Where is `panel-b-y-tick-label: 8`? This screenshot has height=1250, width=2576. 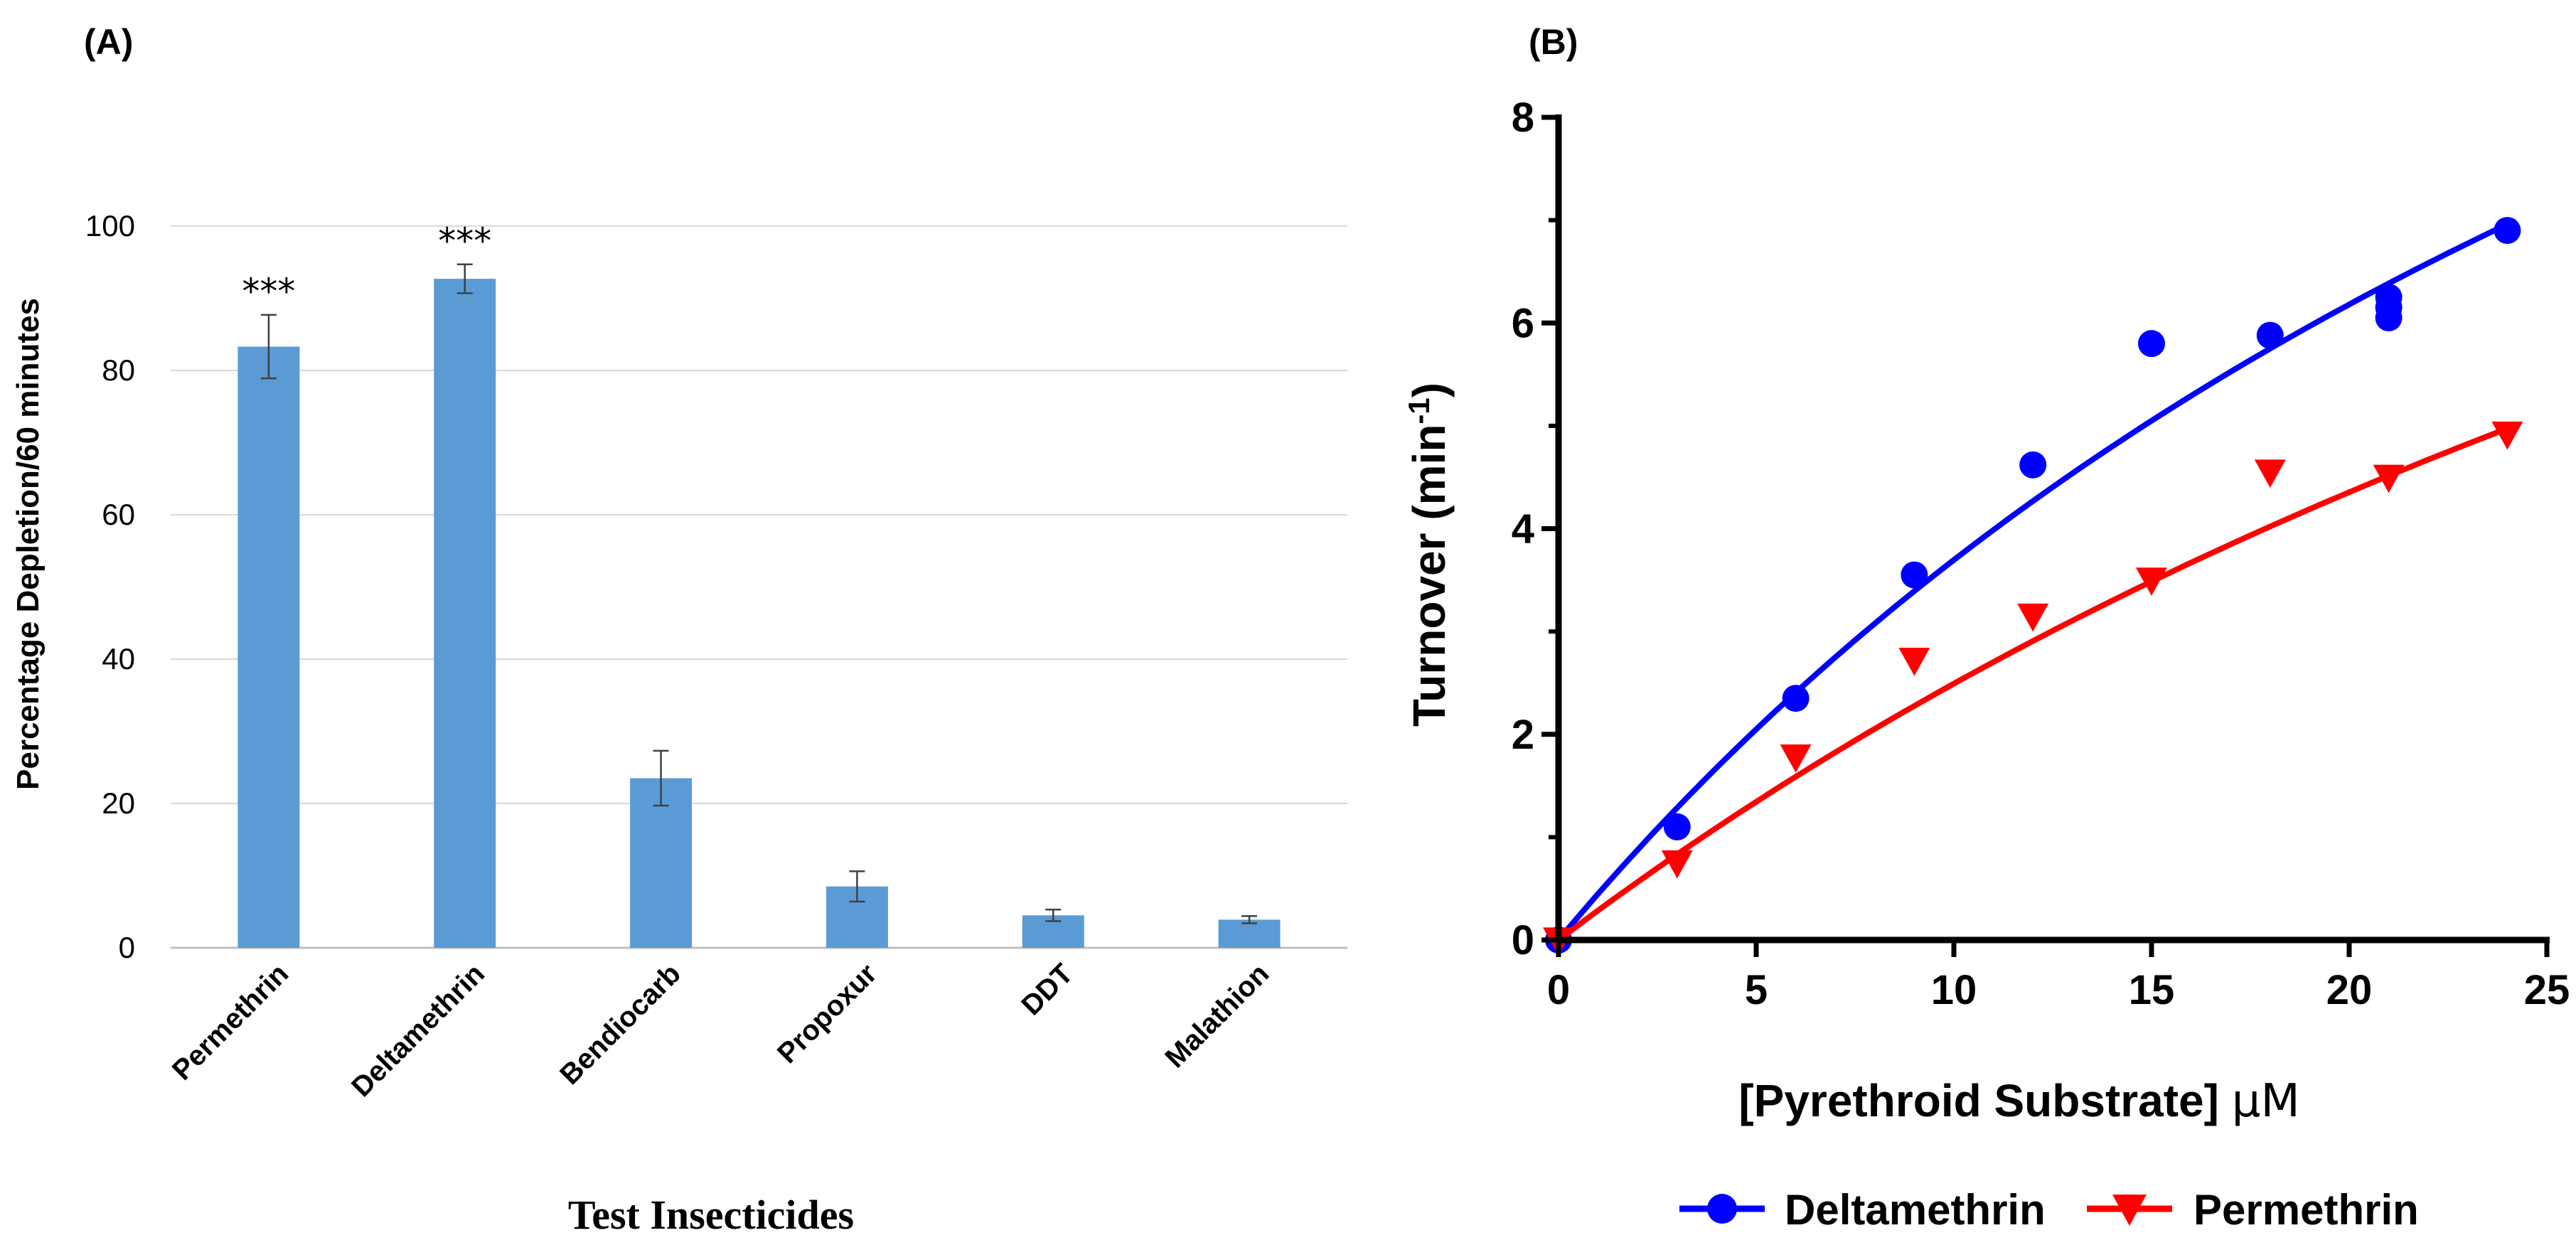 panel-b-y-tick-label: 8 is located at coordinates (1523, 118).